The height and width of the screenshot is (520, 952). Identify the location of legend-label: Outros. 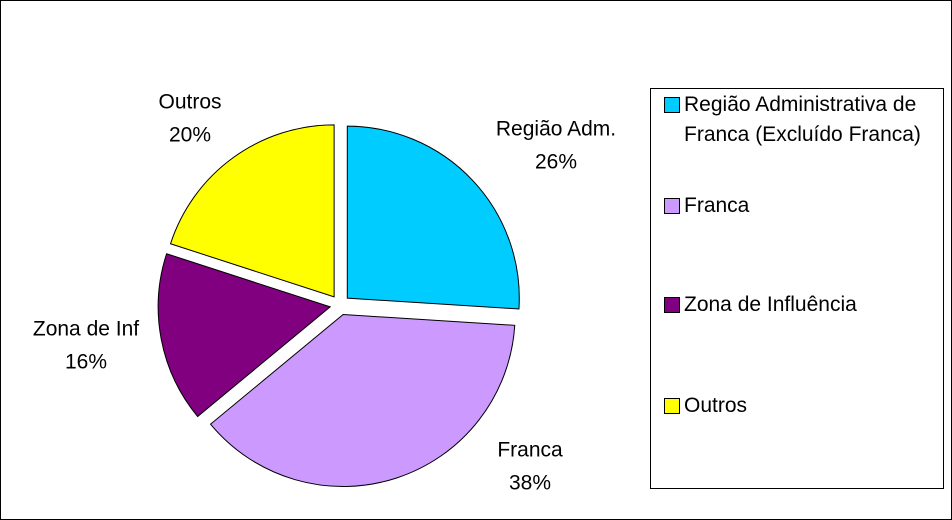
(716, 405).